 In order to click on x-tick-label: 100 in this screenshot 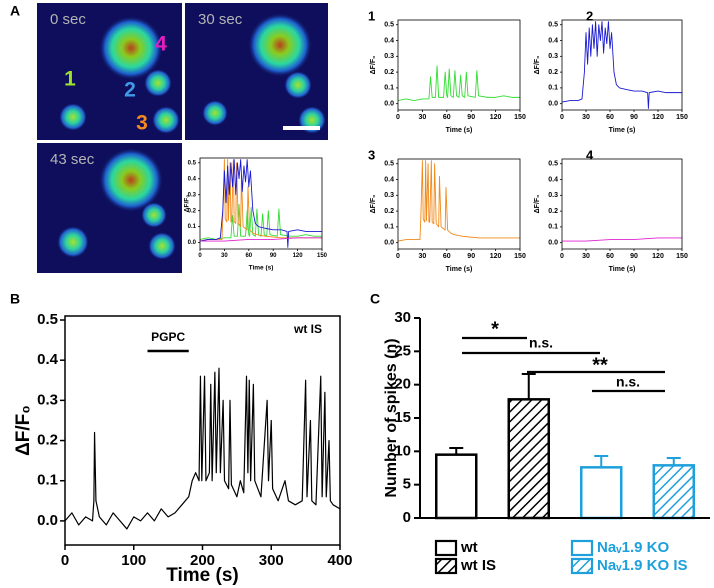, I will do `click(133, 560)`.